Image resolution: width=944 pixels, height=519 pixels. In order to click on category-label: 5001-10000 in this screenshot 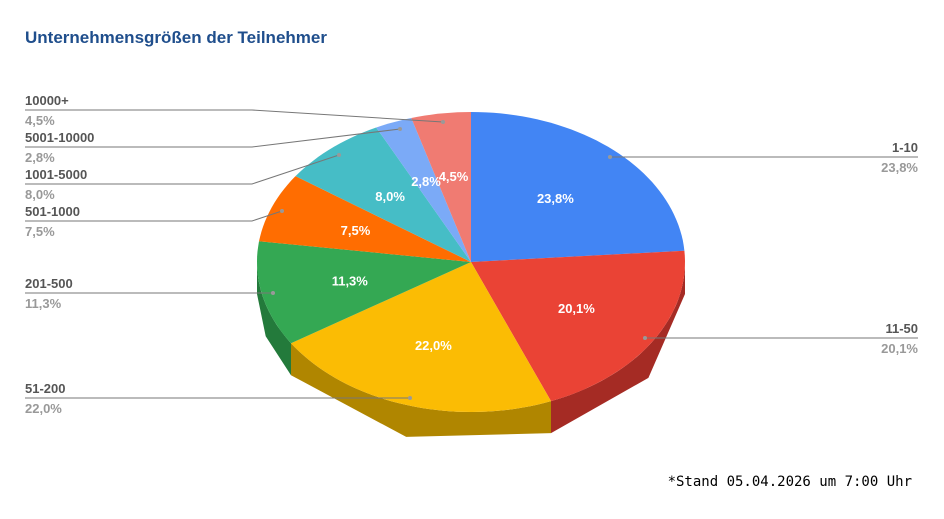, I will do `click(59, 137)`.